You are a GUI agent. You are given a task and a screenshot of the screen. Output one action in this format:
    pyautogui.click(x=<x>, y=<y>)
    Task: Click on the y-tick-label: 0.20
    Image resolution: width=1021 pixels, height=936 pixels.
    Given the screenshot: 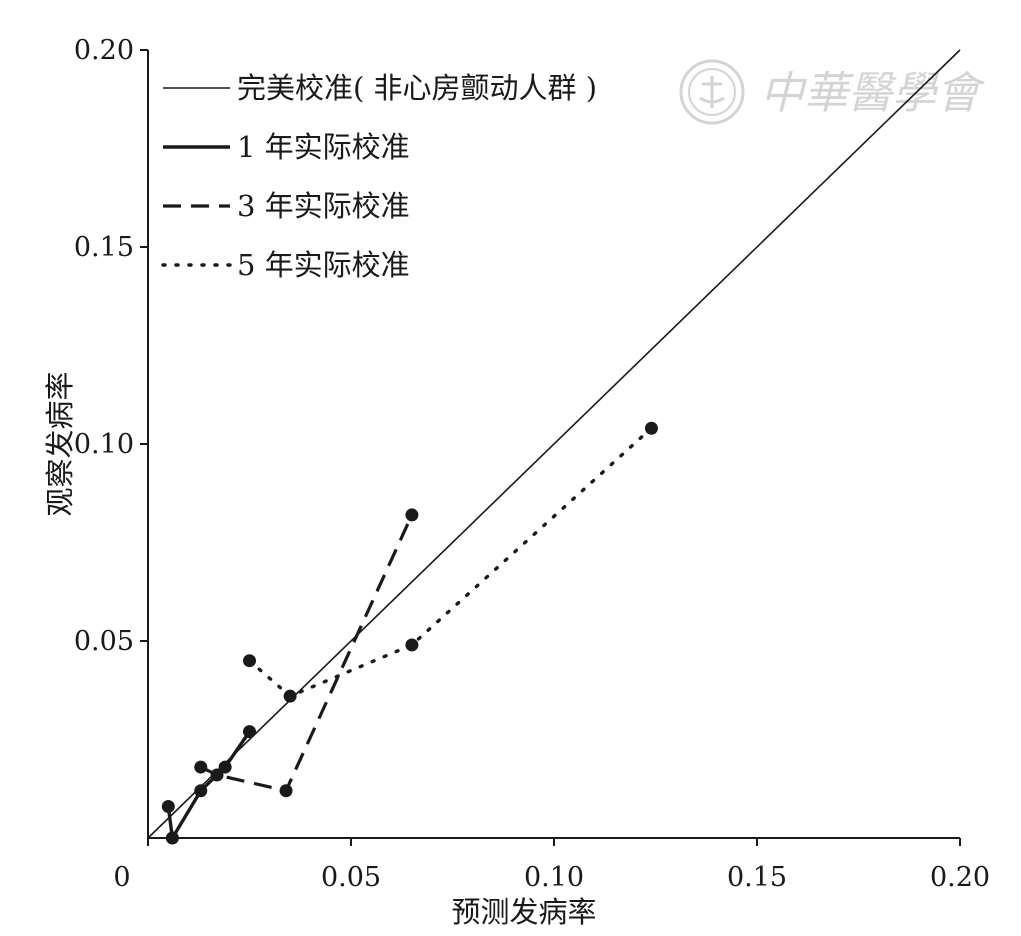 What is the action you would take?
    pyautogui.click(x=104, y=50)
    